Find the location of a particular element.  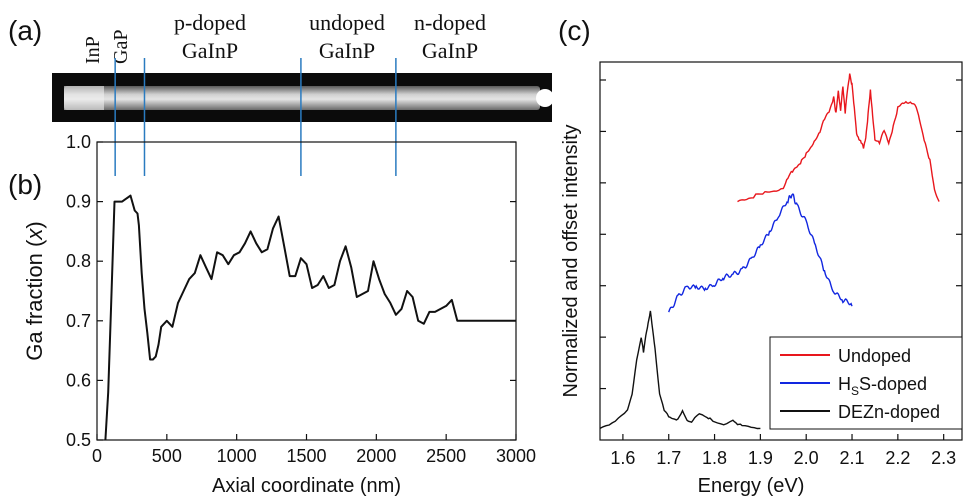

region-gap-text: GaP is located at coordinates (121, 47).